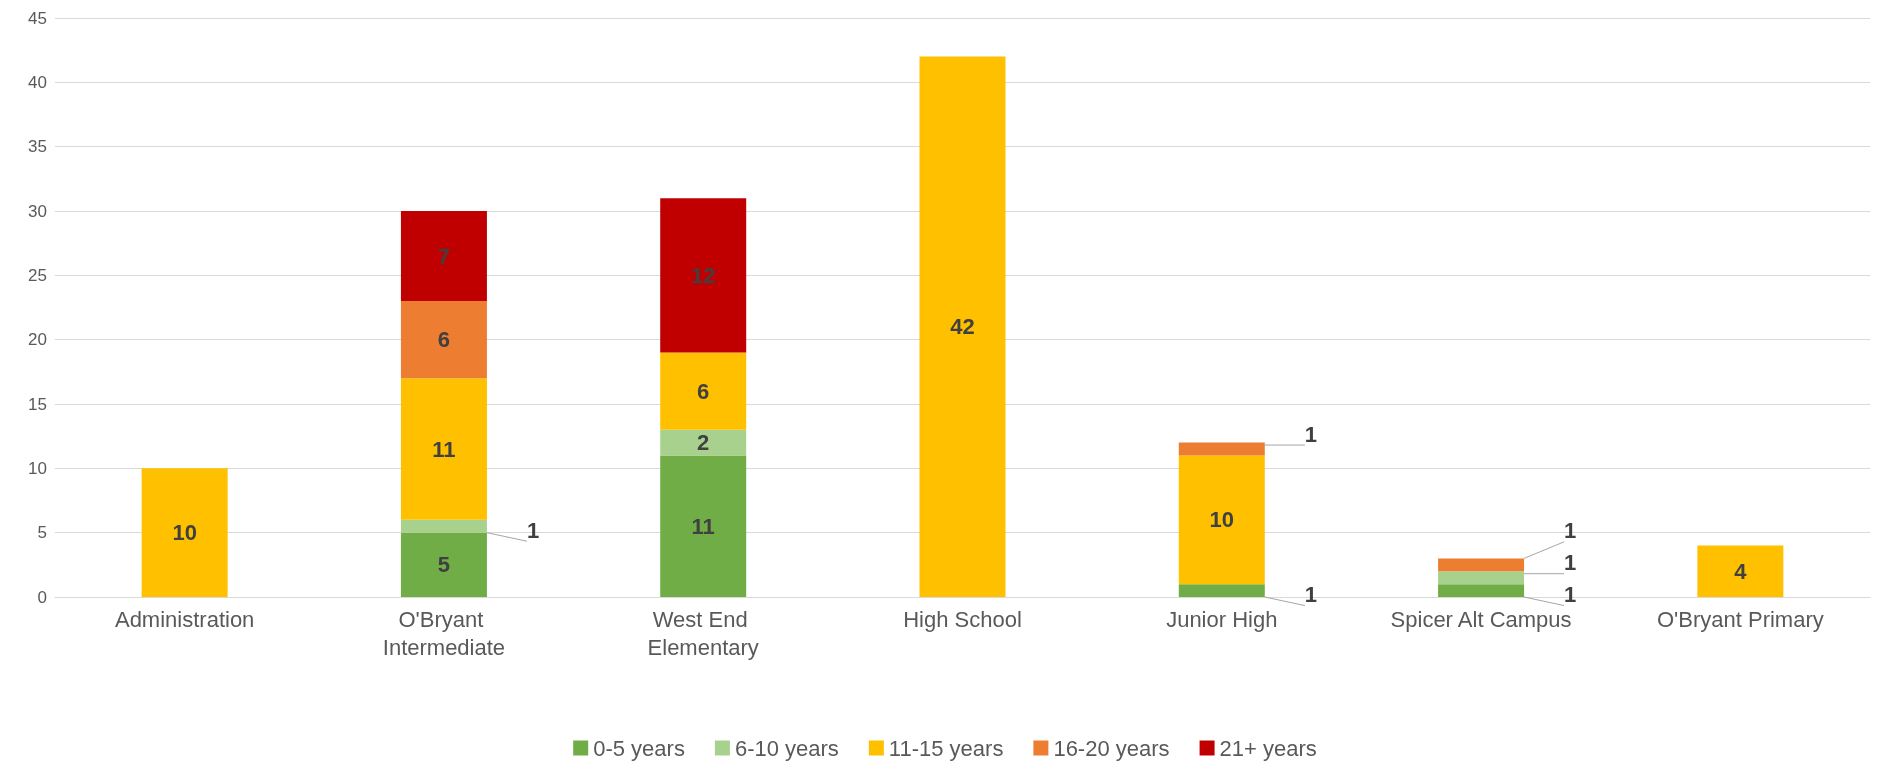  I want to click on legend-label: 21+ years, so click(1268, 748).